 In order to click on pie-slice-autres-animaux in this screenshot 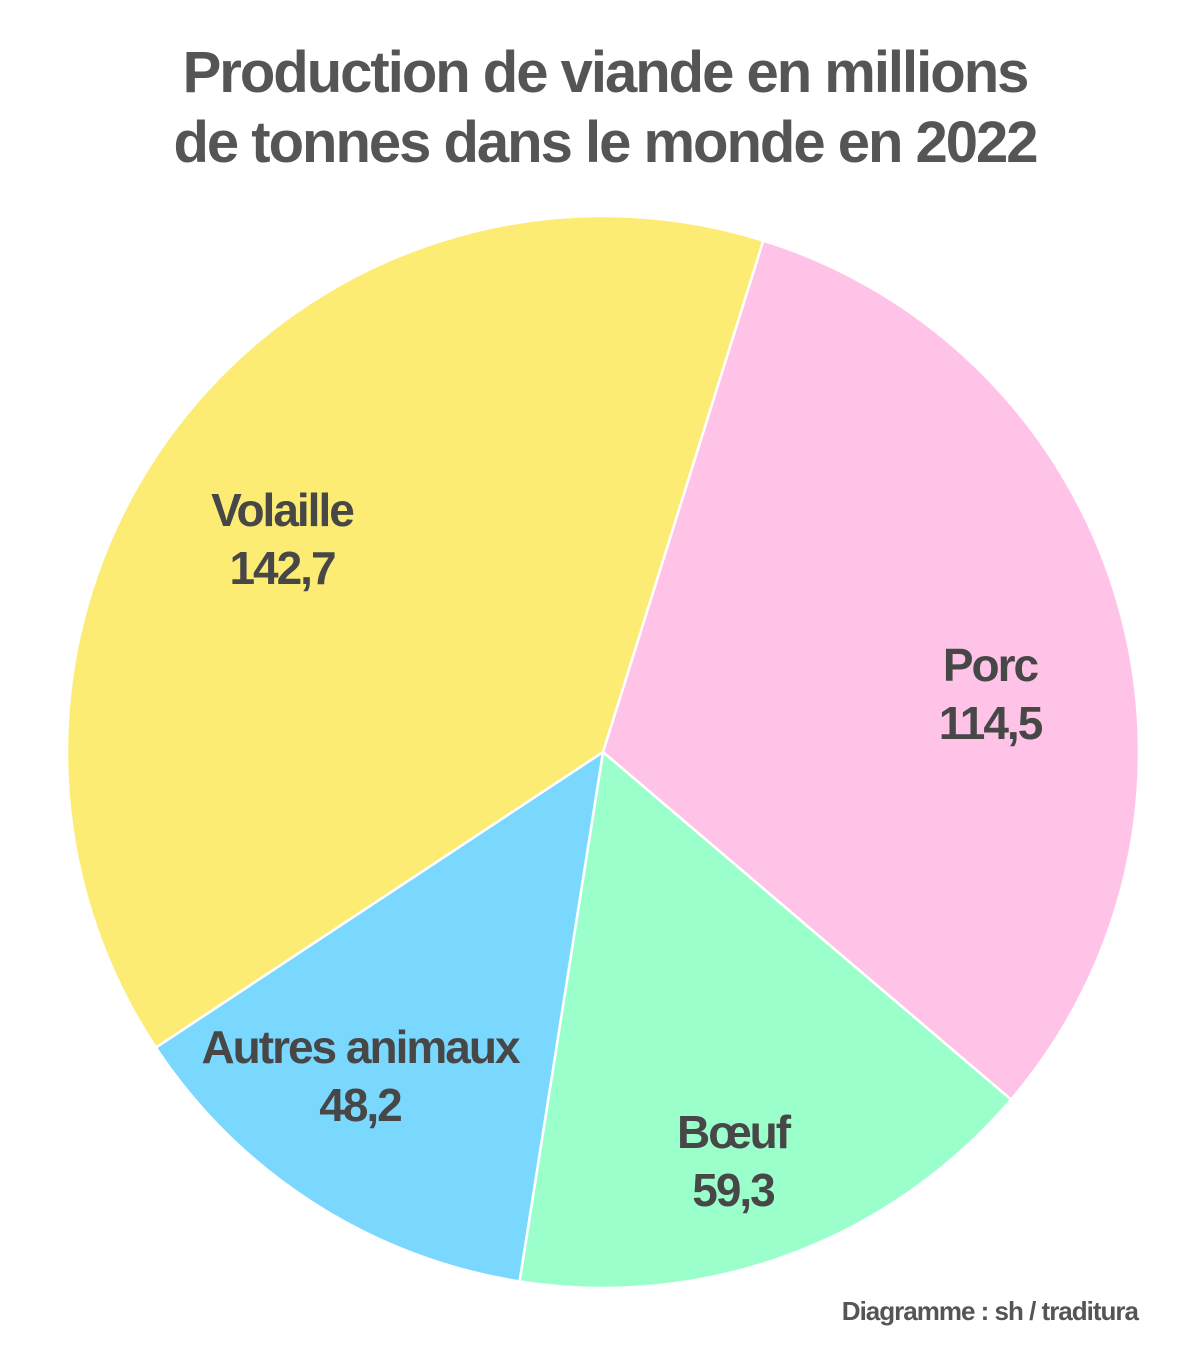, I will do `click(379, 1016)`.